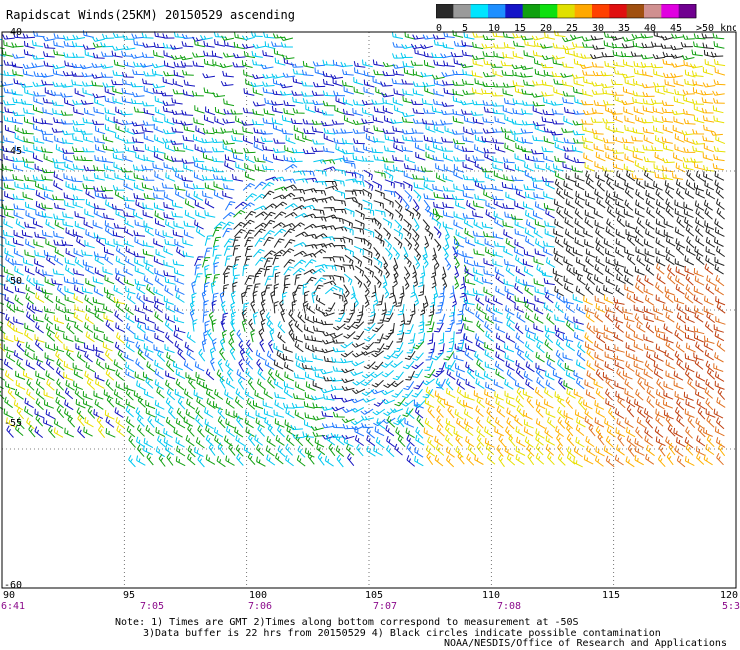  Describe the element at coordinates (731, 606) in the screenshot. I see `time-label-5: 5:3` at that location.